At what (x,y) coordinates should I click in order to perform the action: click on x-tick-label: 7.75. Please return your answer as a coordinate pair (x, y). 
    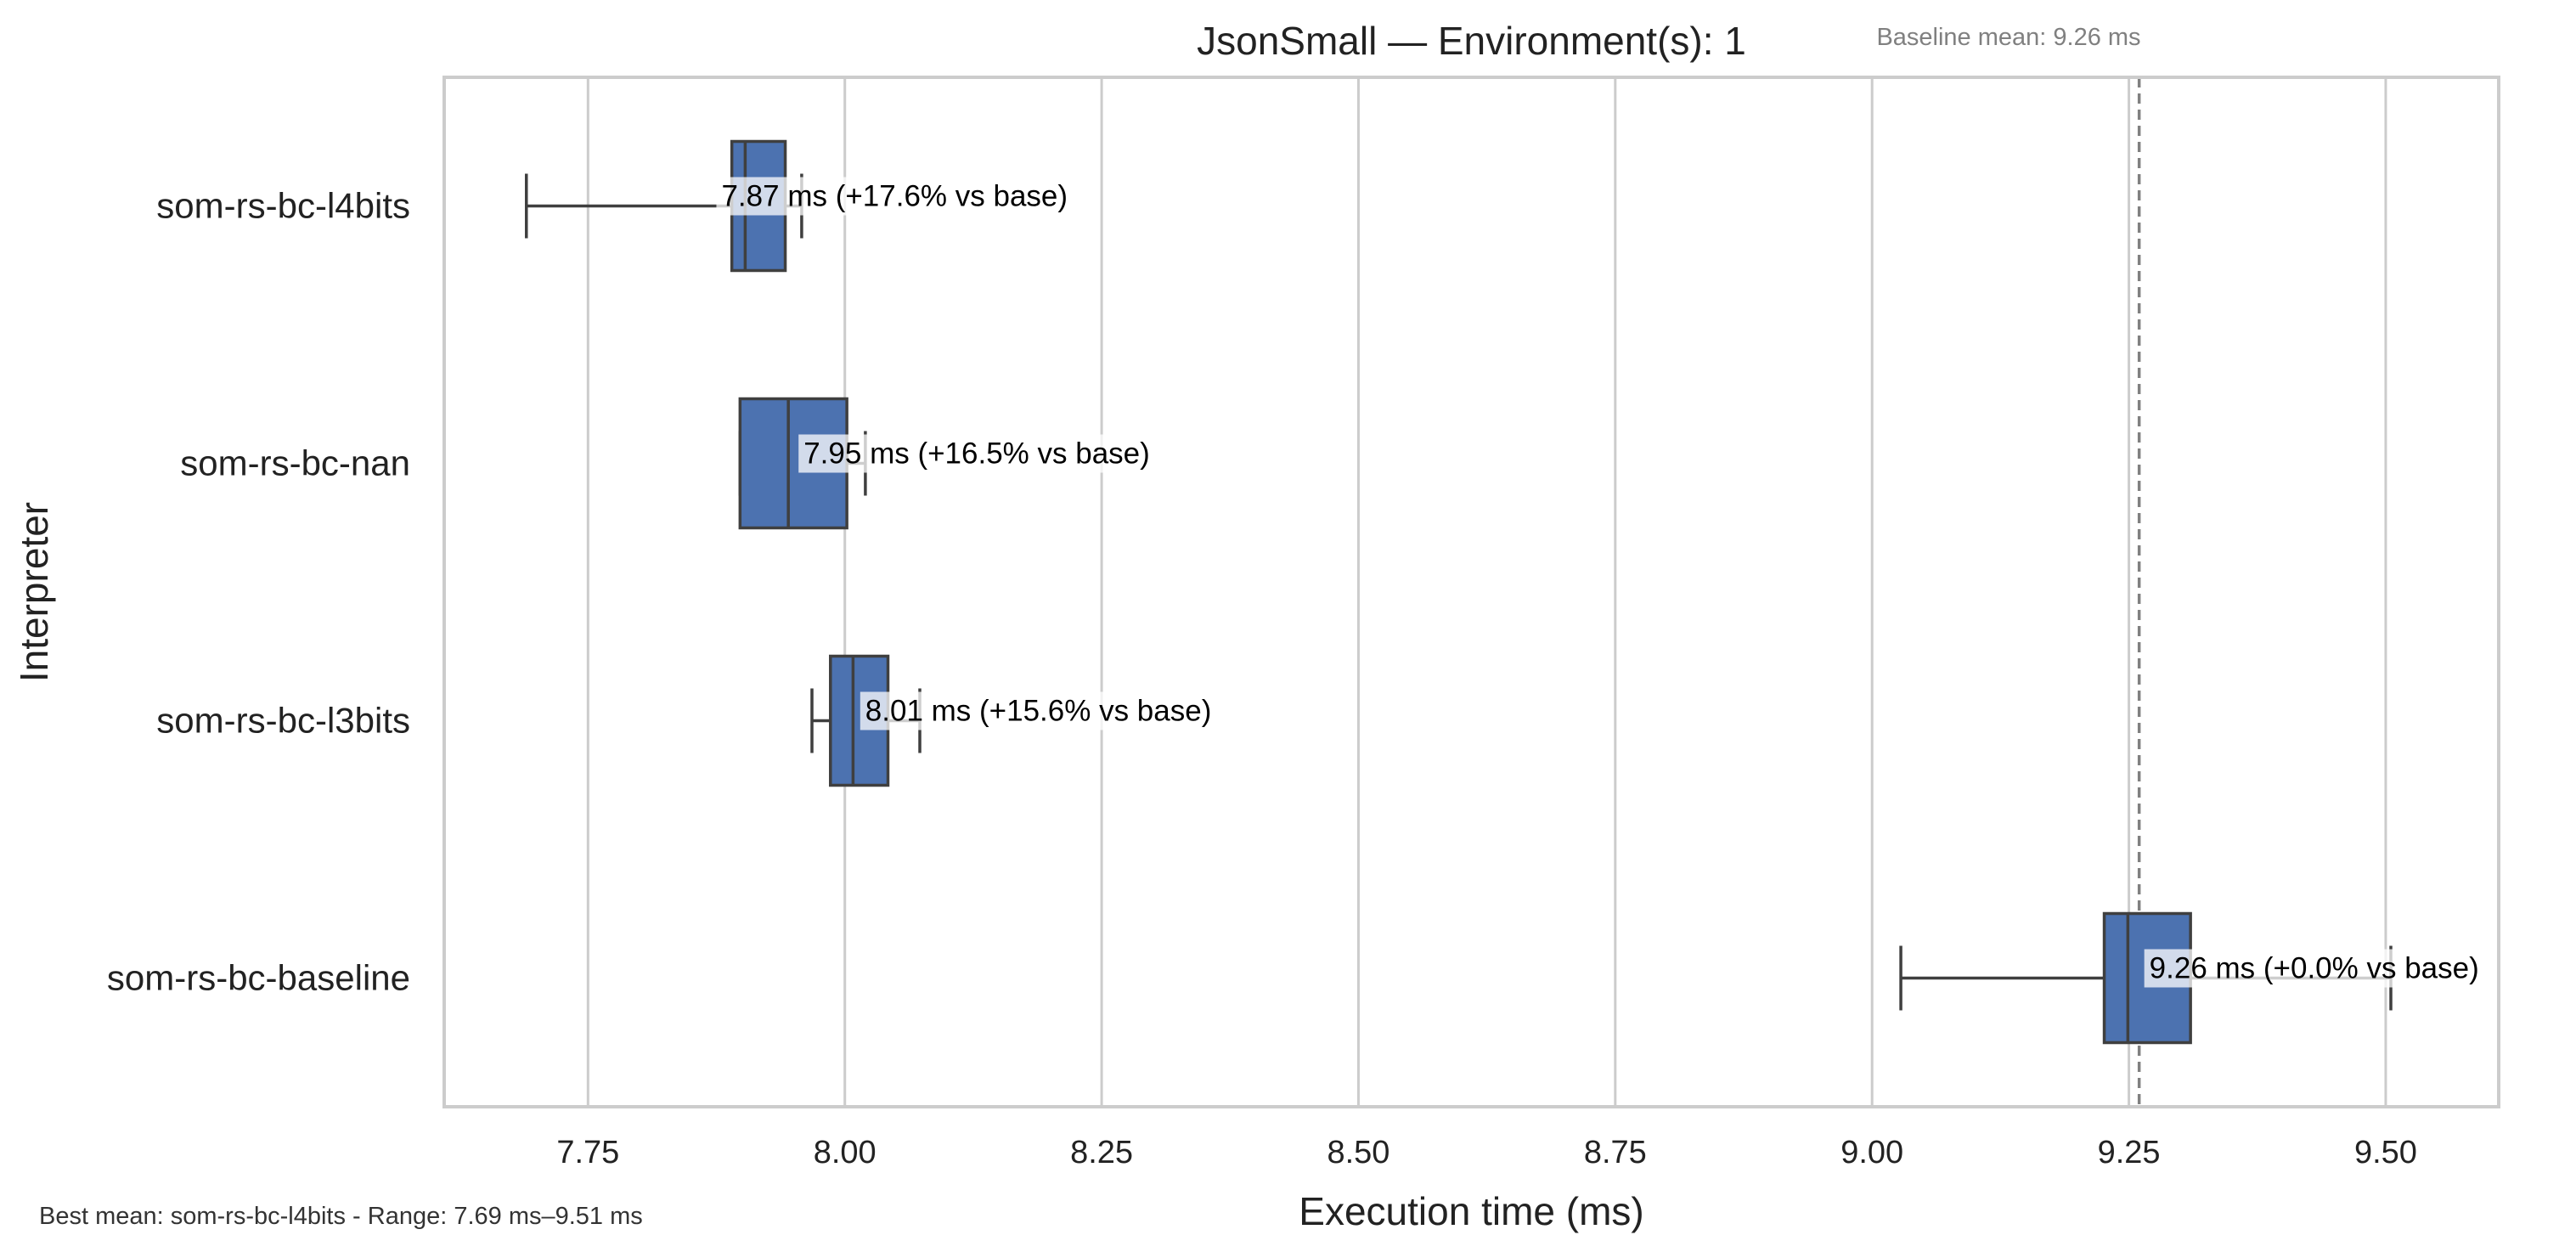
    Looking at the image, I should click on (587, 1152).